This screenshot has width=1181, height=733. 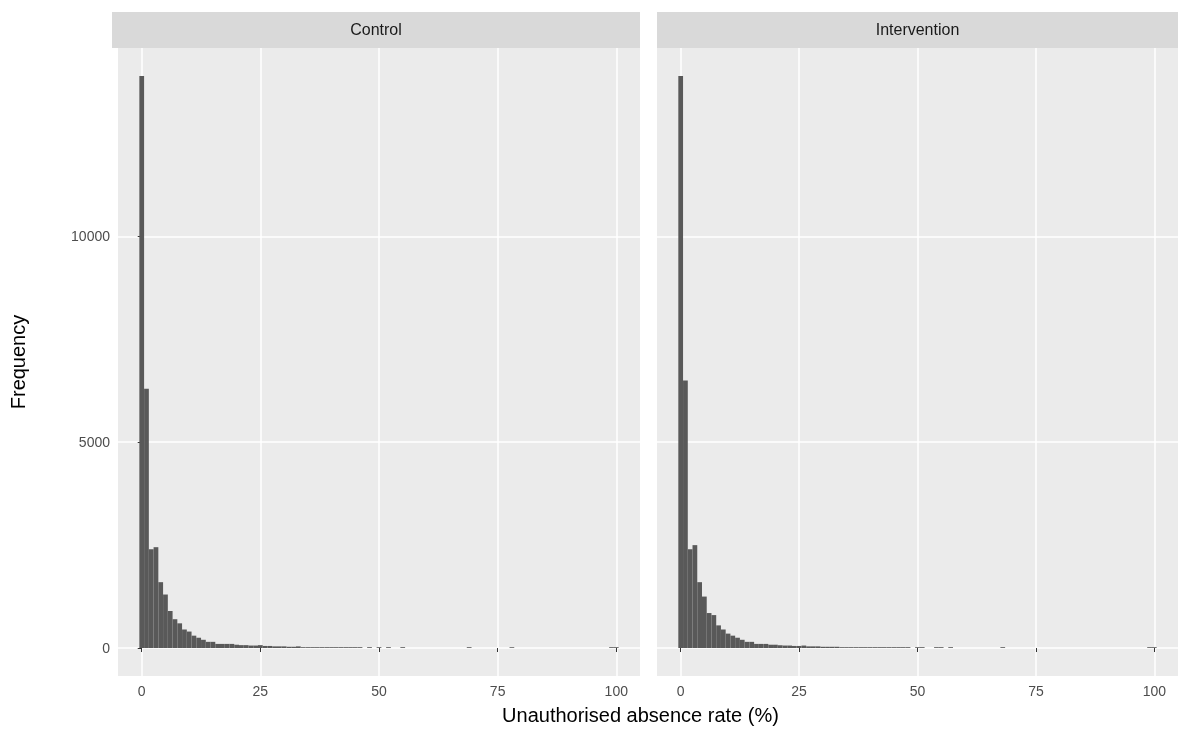 I want to click on x-axis-title: Unauthorised absence rate (%), so click(x=640, y=715).